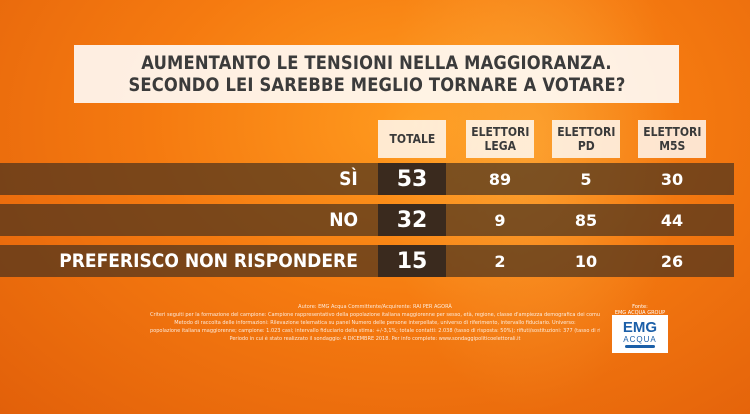 The image size is (750, 414). I want to click on row-label: PREFERISCO NON RISPONDERE, so click(208, 261).